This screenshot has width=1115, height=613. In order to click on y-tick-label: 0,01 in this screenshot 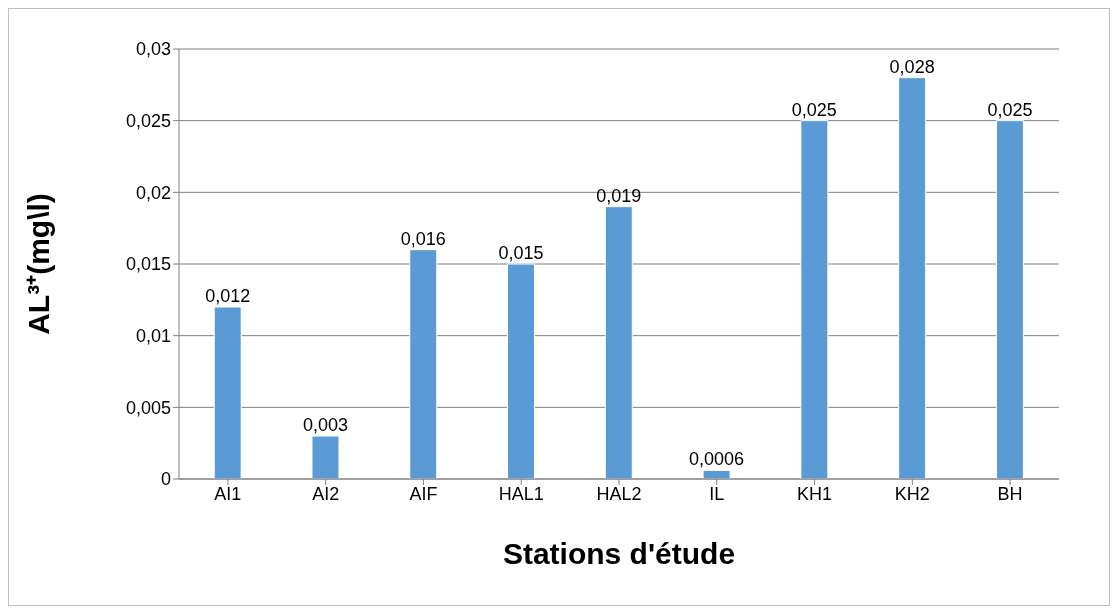, I will do `click(153, 336)`.